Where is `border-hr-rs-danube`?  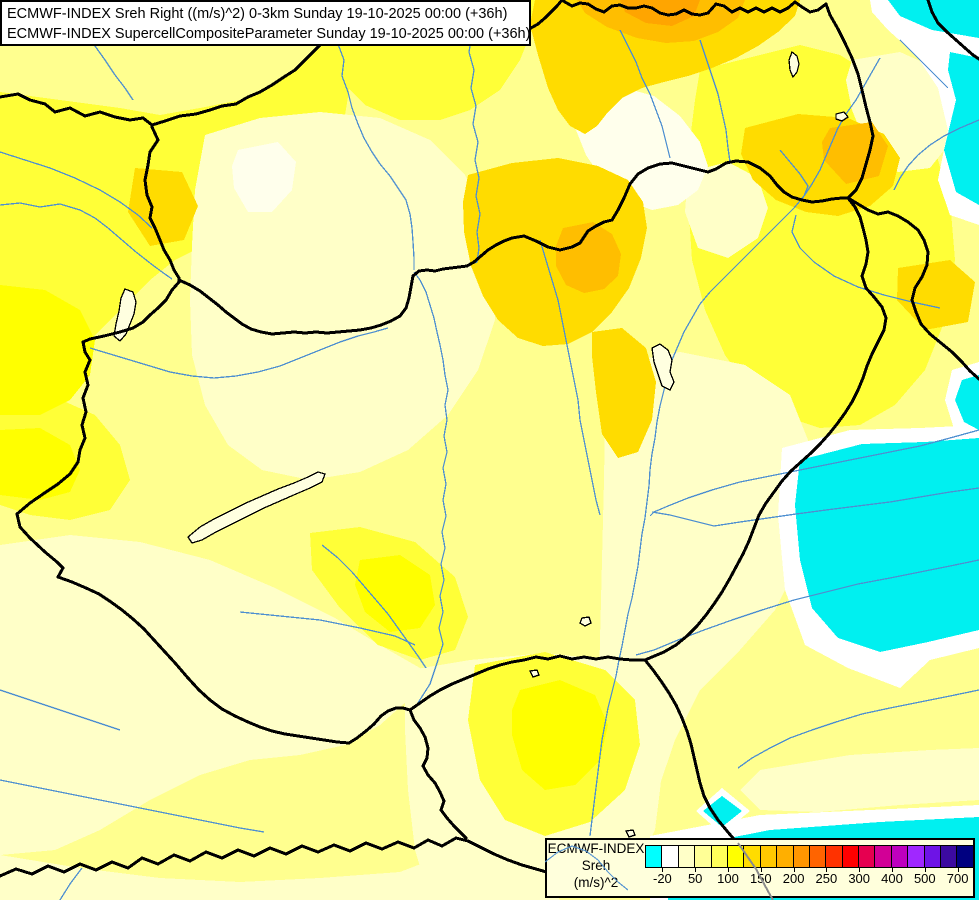
border-hr-rs-danube is located at coordinates (438, 774).